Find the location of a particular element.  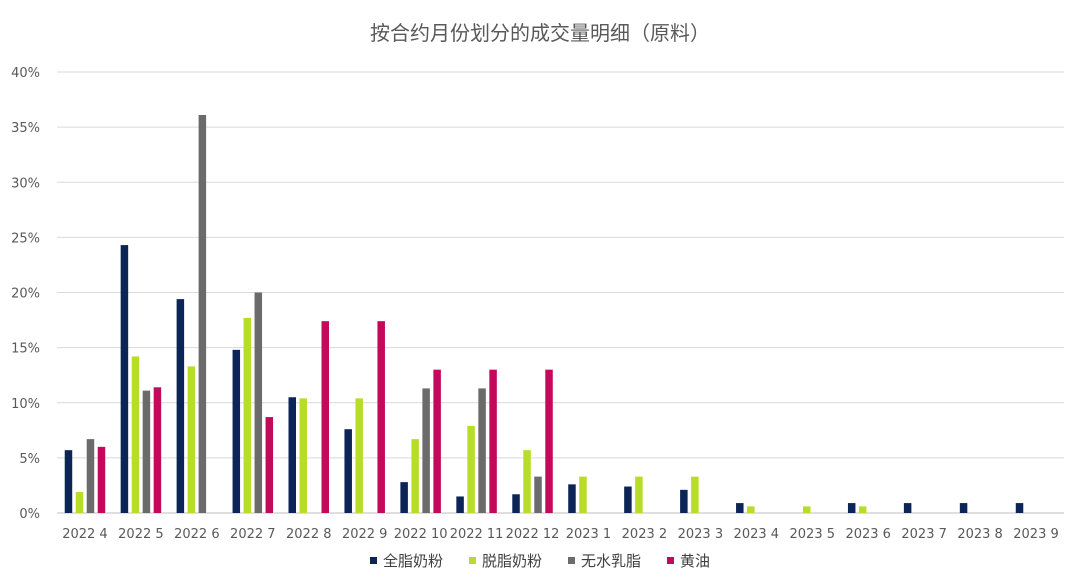

x-tick-label: 2022 12 is located at coordinates (533, 534).